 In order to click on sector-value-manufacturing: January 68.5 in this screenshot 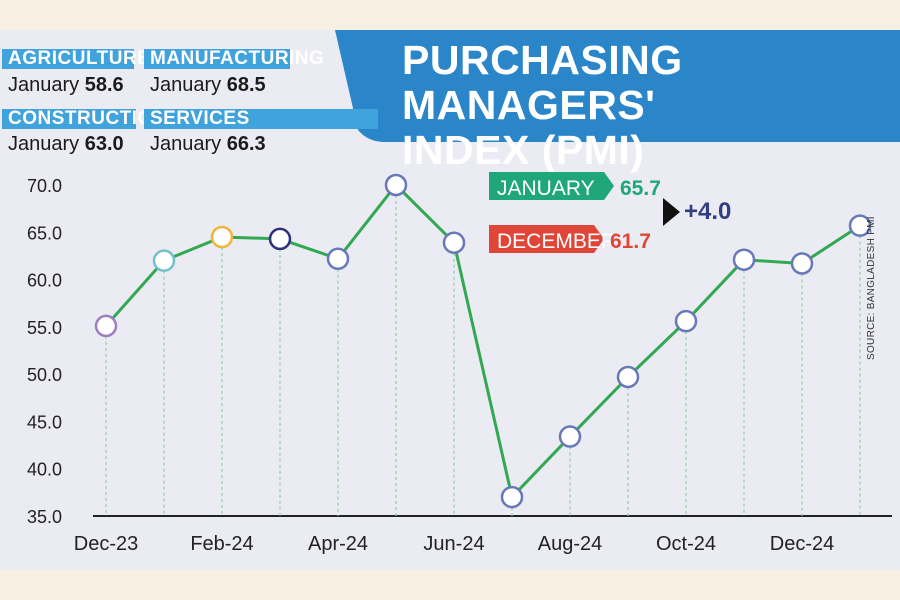, I will do `click(208, 85)`.